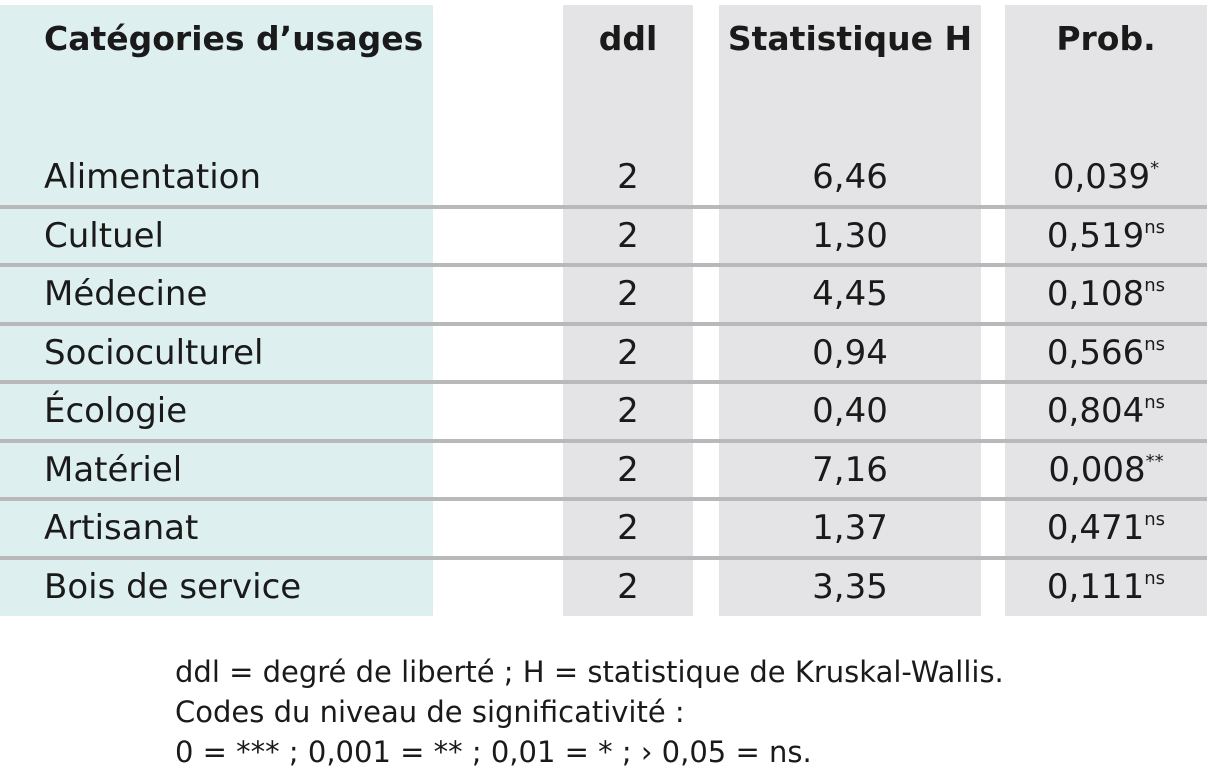  Describe the element at coordinates (234, 38) in the screenshot. I see `header-category: Catégories d’usages` at that location.